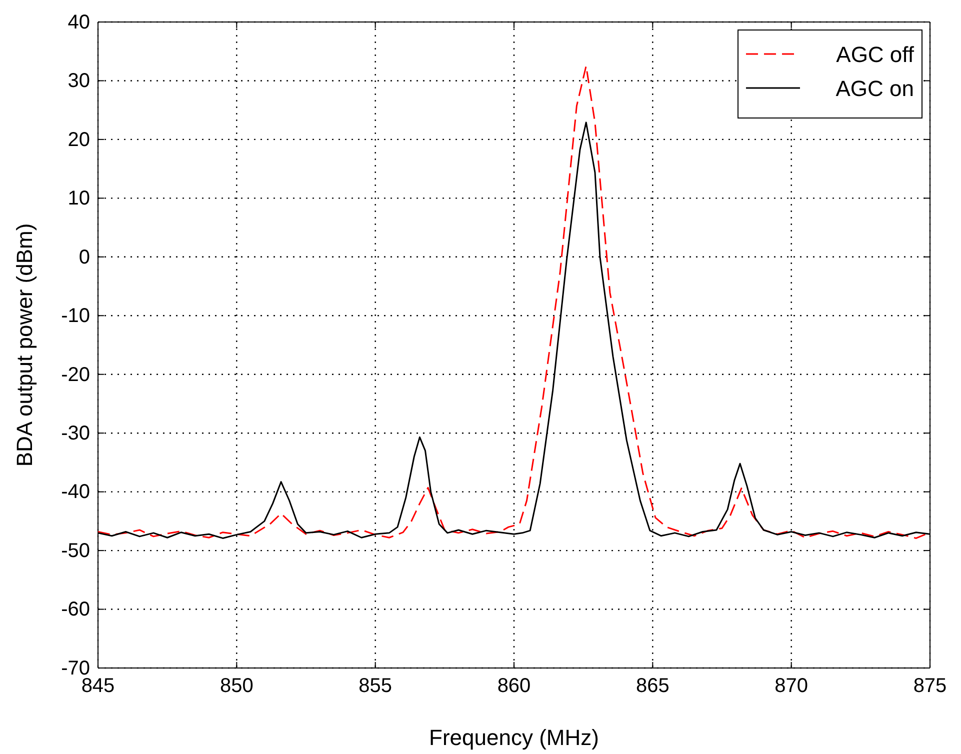 The width and height of the screenshot is (961, 754). I want to click on y-tick-label: 40, so click(79, 22).